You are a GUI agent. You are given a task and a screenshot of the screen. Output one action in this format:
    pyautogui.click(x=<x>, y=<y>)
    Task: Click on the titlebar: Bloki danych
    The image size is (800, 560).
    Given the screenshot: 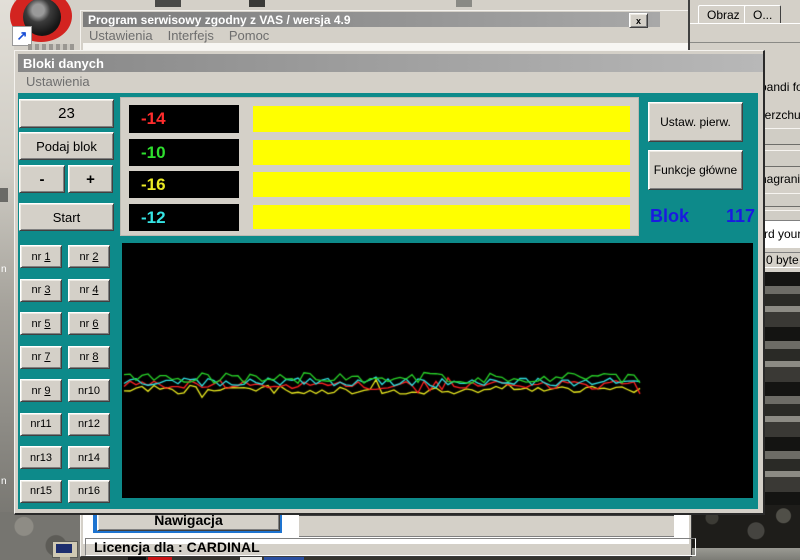 What is the action you would take?
    pyautogui.click(x=390, y=63)
    